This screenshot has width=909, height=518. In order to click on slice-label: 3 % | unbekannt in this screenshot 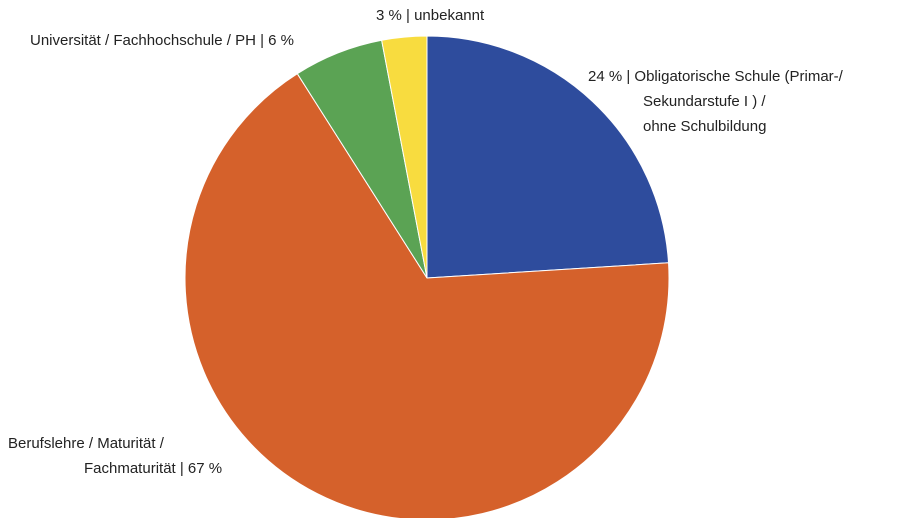, I will do `click(430, 15)`.